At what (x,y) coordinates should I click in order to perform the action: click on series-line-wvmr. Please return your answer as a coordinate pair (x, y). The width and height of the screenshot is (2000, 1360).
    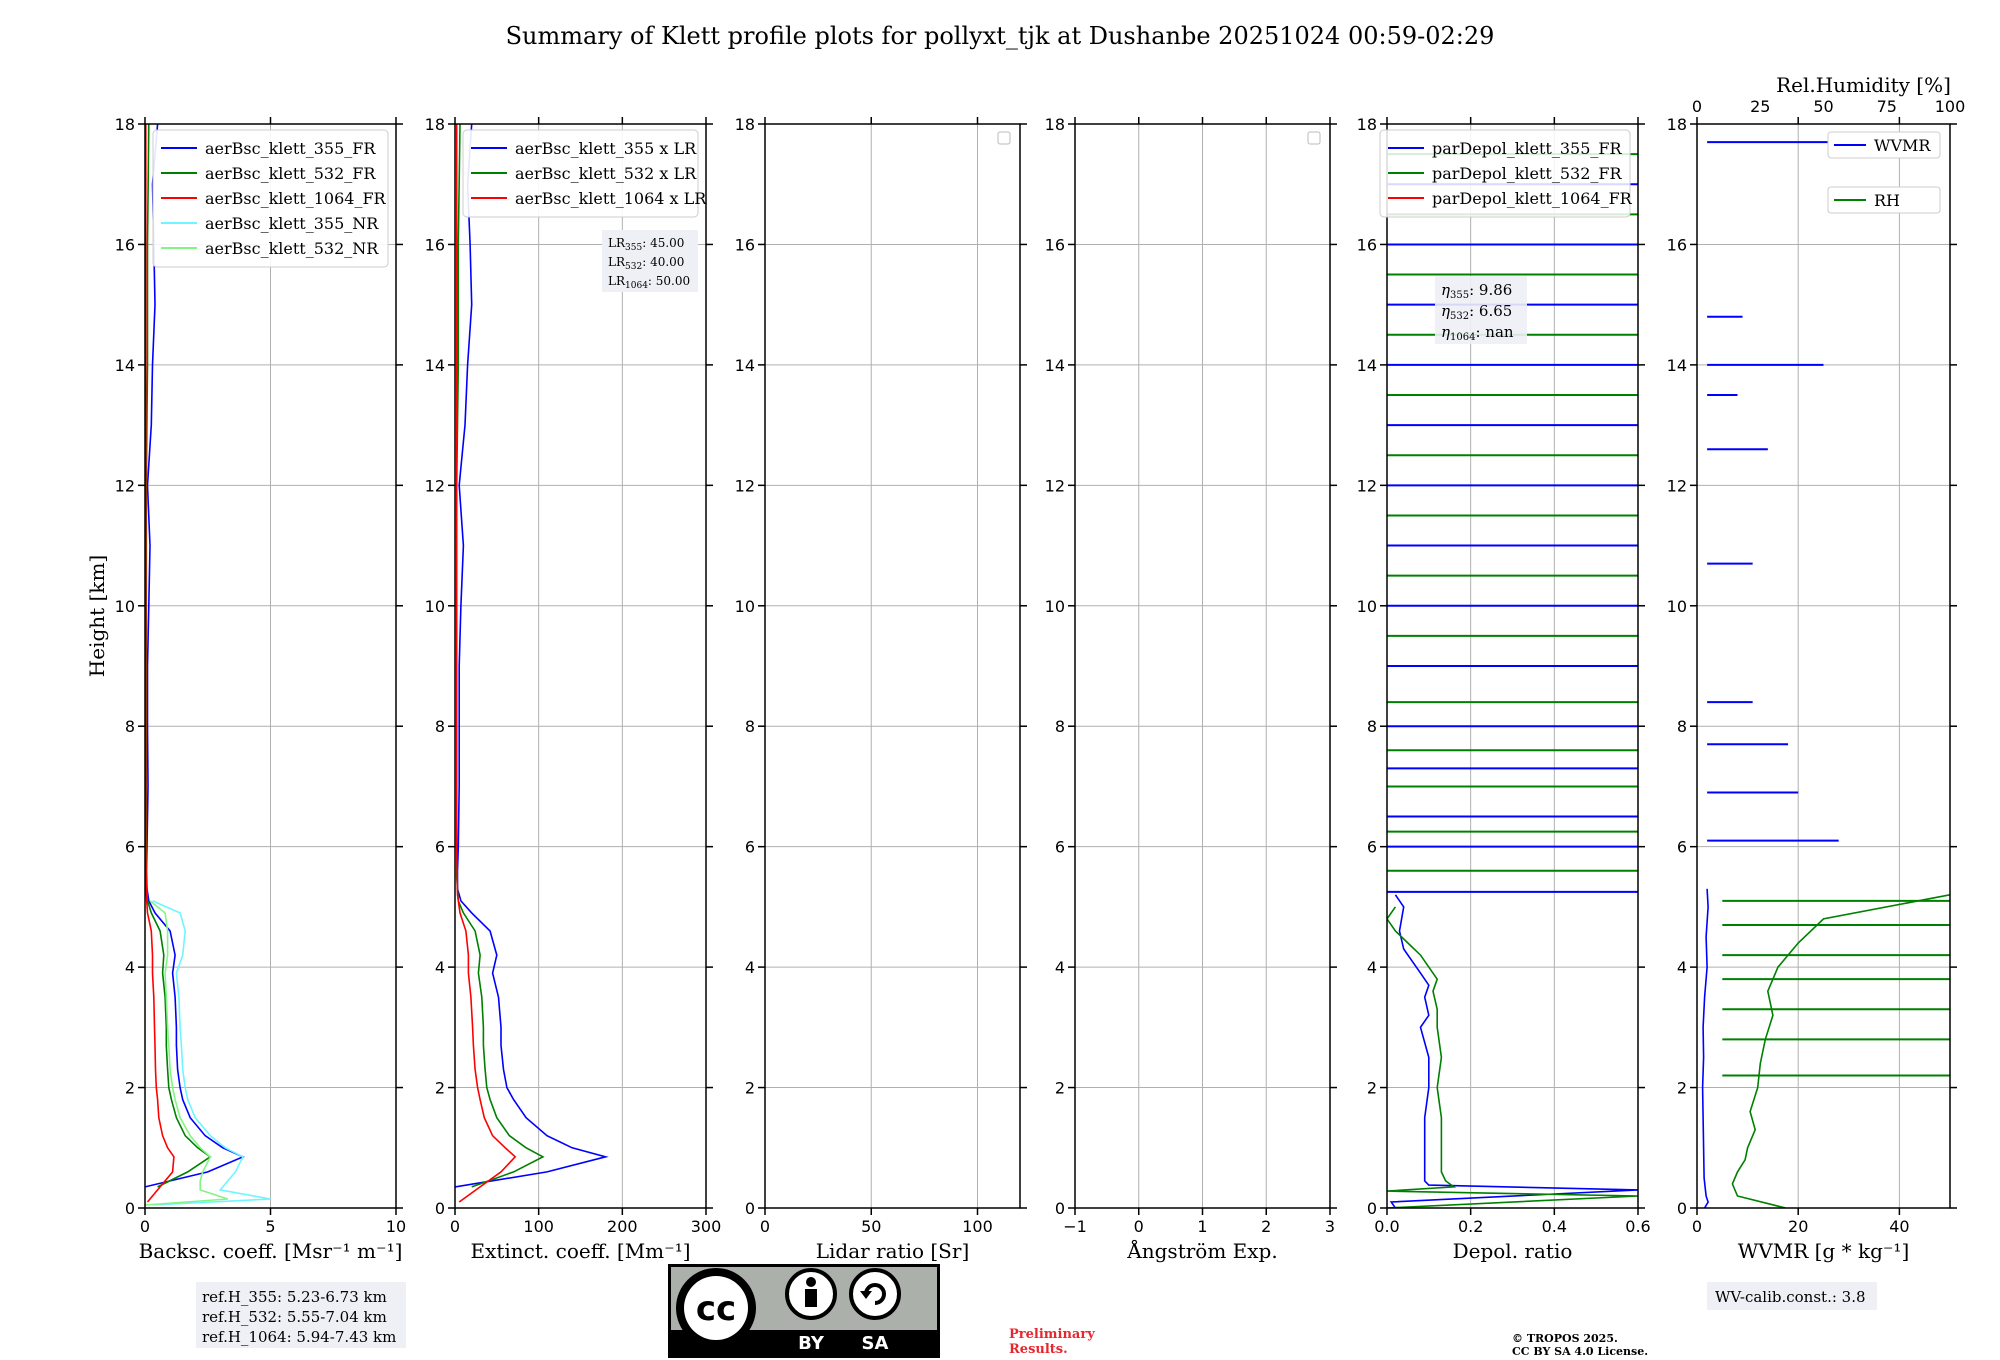
    Looking at the image, I should click on (1705, 1048).